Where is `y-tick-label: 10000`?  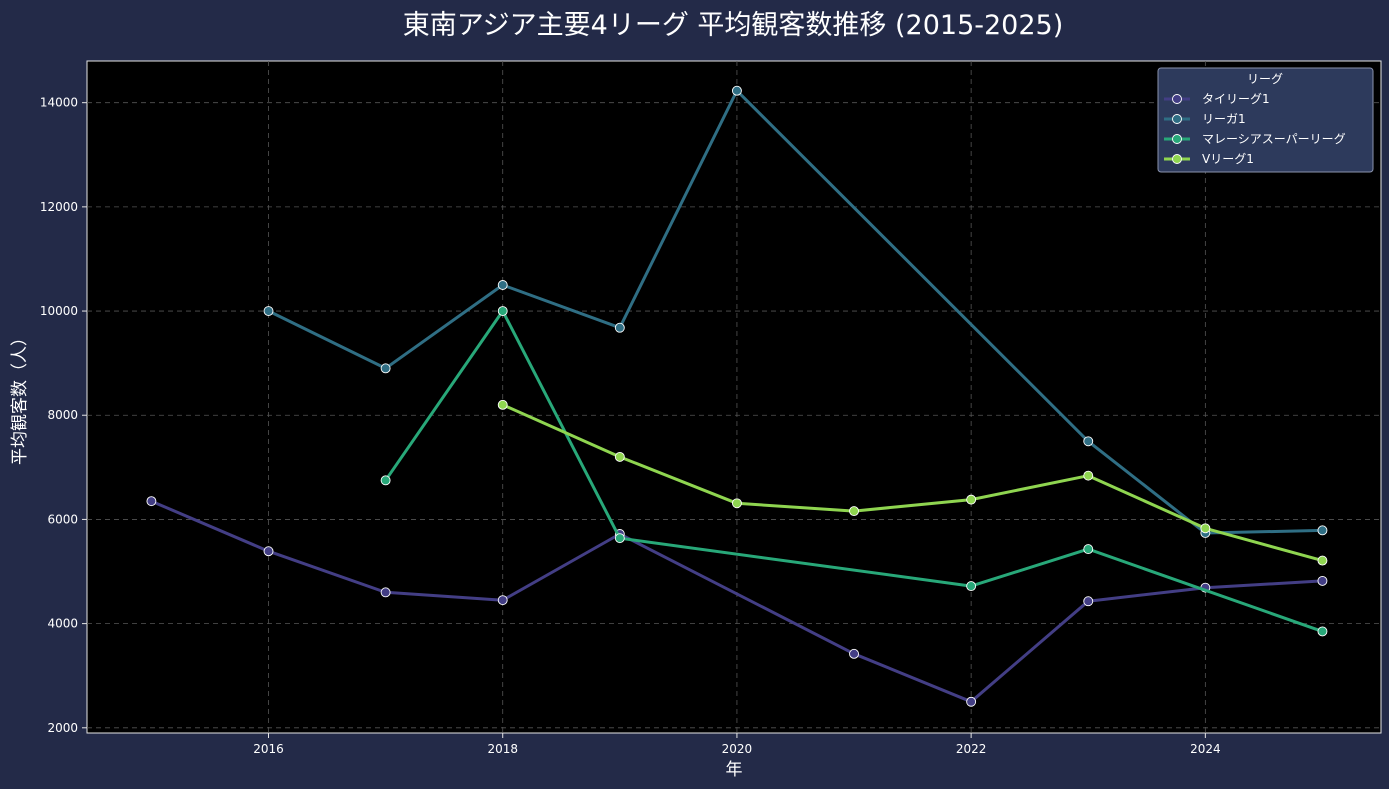 y-tick-label: 10000 is located at coordinates (59, 311).